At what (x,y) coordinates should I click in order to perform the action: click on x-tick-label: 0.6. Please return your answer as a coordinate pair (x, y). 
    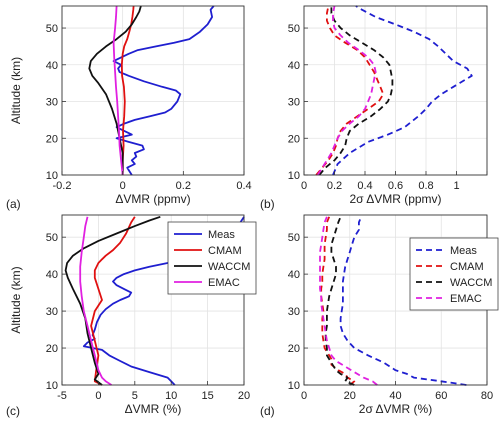
    Looking at the image, I should click on (395, 186).